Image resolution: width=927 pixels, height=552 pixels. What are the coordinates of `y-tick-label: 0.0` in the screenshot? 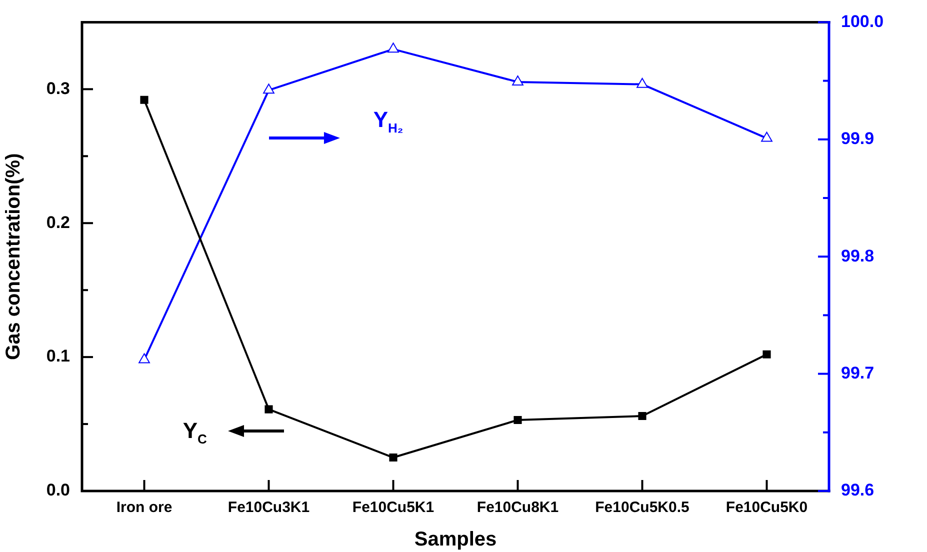 It's located at (58, 490).